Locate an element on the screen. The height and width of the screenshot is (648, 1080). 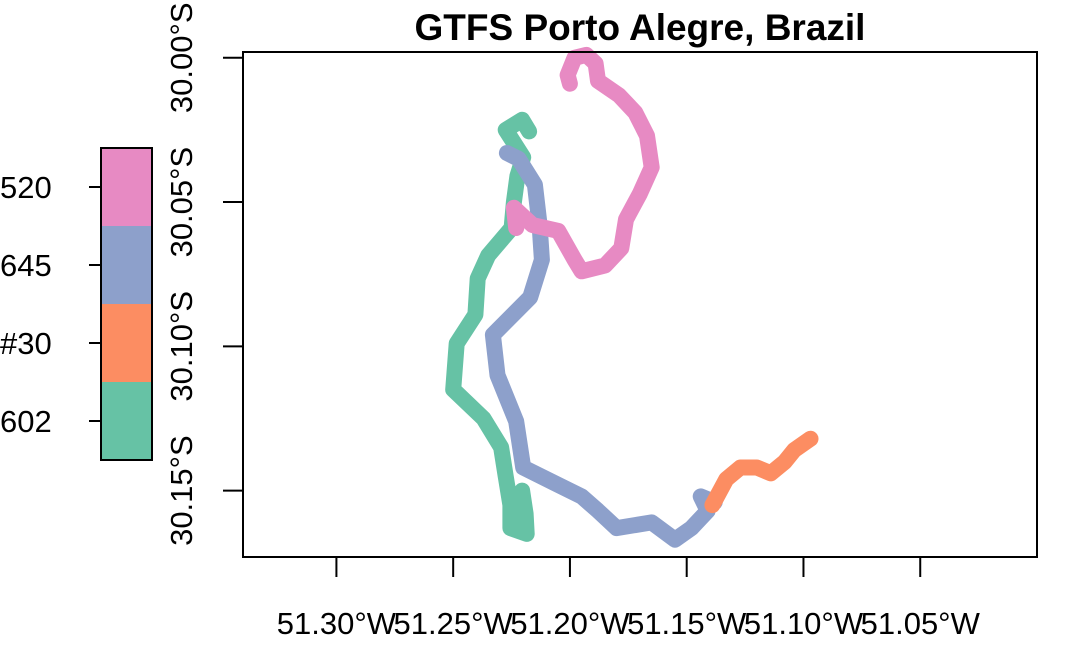
color-legend: 520 645 #30 602 is located at coordinates (76, 304).